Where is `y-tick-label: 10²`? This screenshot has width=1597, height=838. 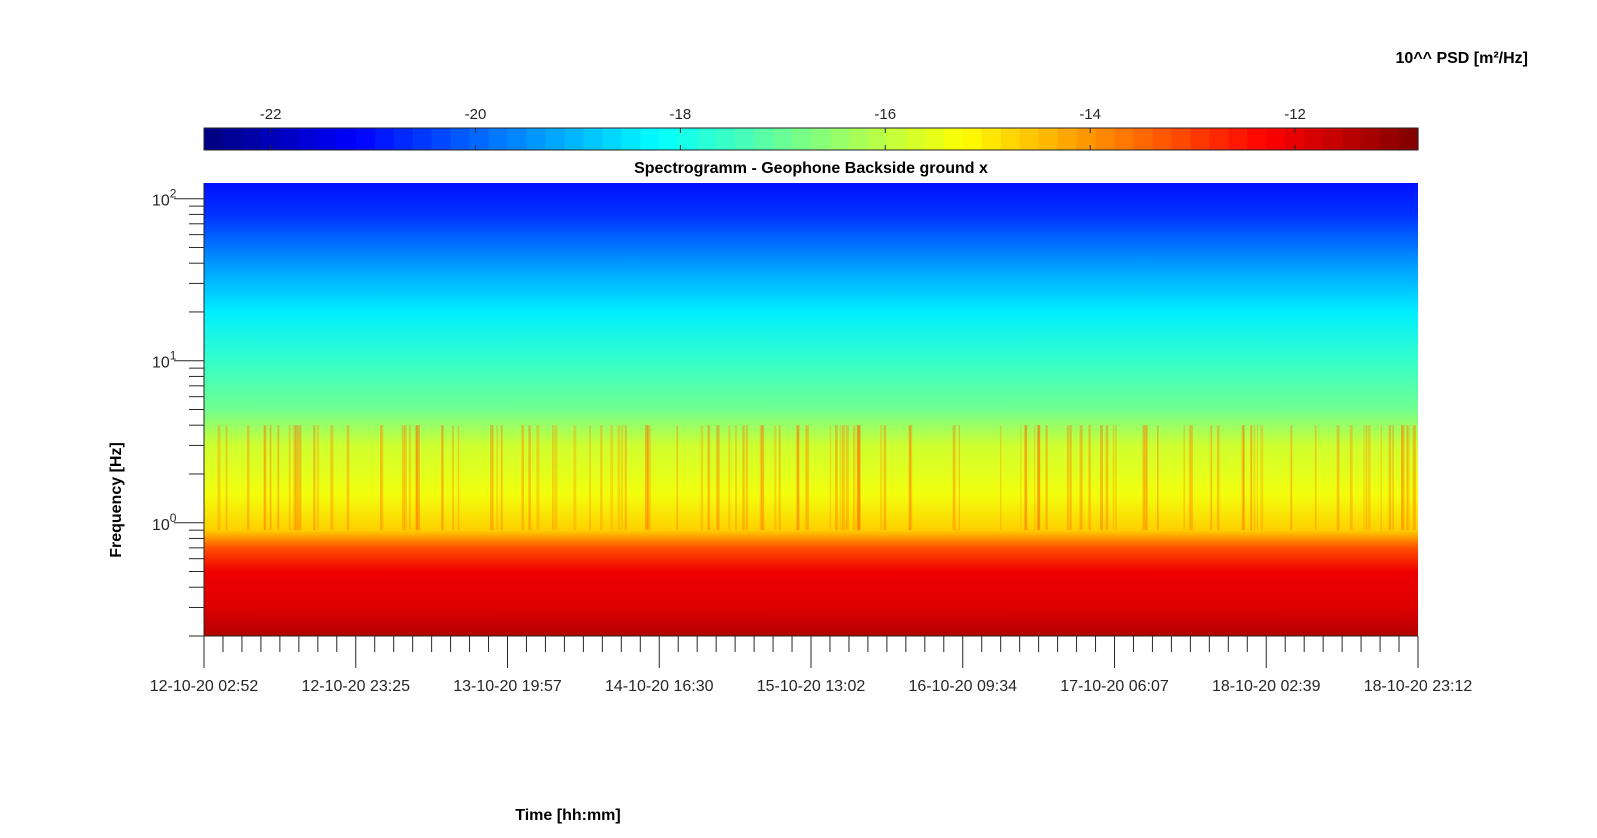
y-tick-label: 10² is located at coordinates (164, 198).